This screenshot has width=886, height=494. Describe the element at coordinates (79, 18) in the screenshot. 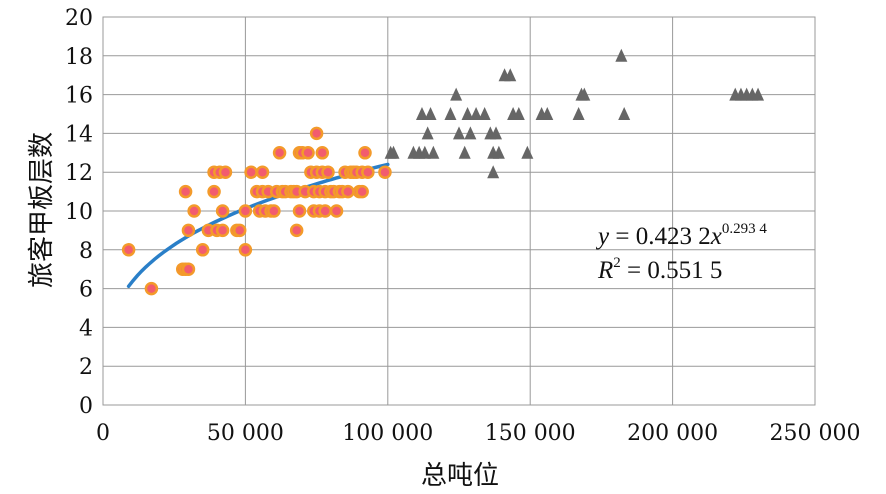

I see `y-tick-label: 20` at that location.